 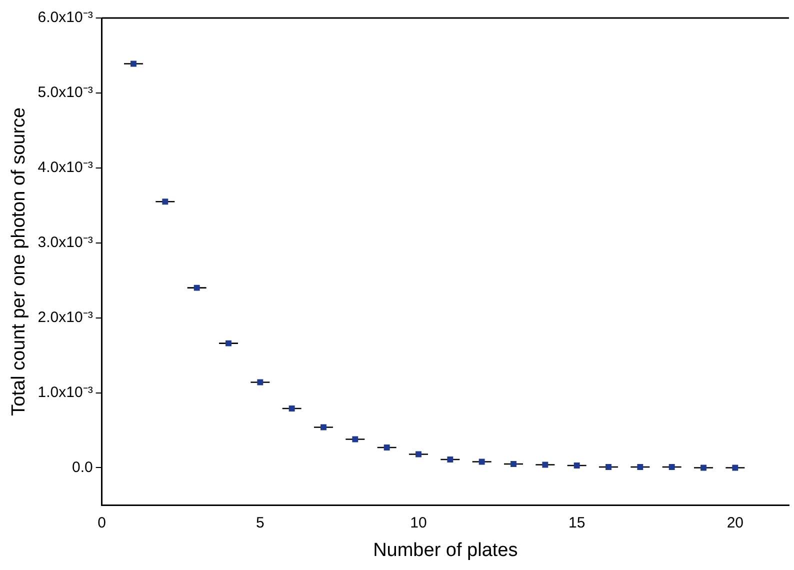 What do you see at coordinates (65, 392) in the screenshot?
I see `y-tick-label: 1.0x10⁻³` at bounding box center [65, 392].